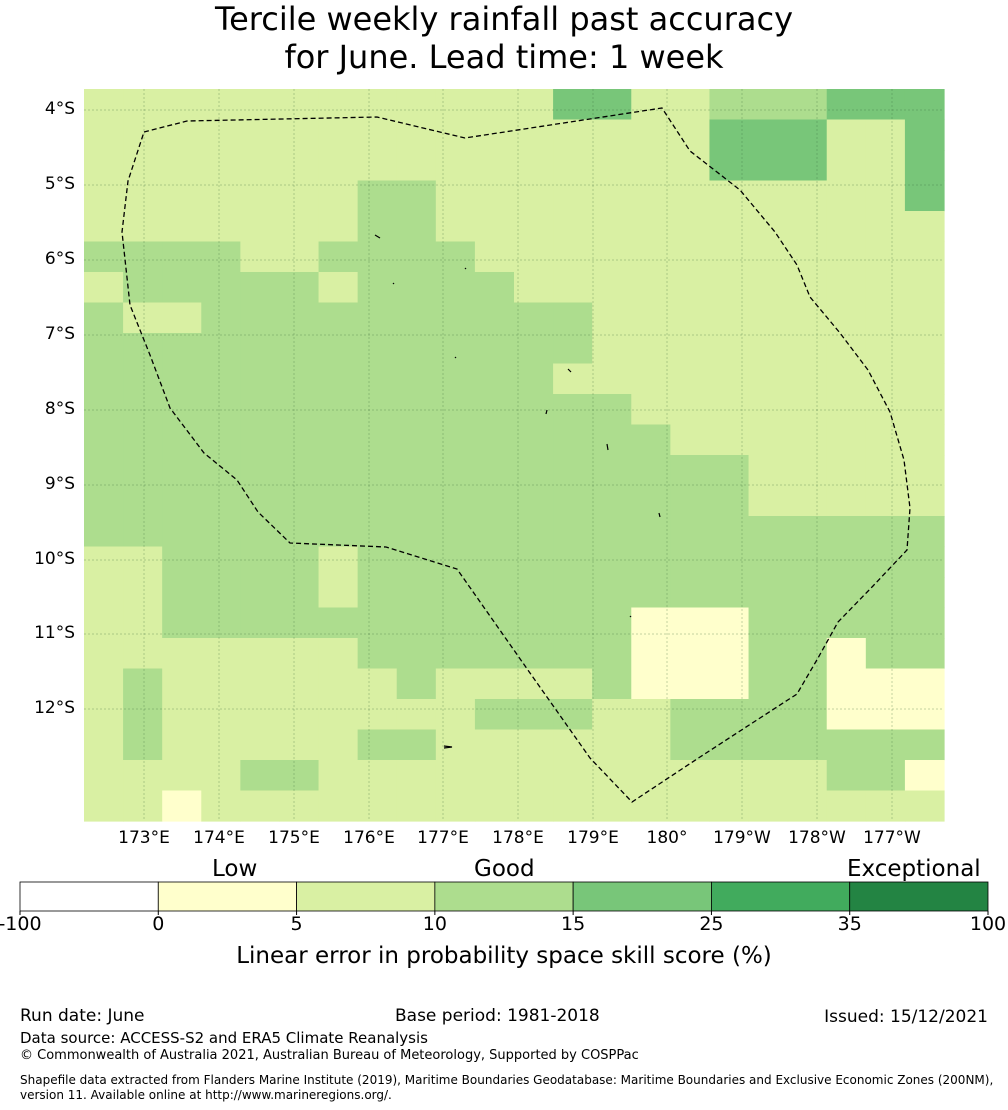  I want to click on longitude-label: 180°, so click(667, 838).